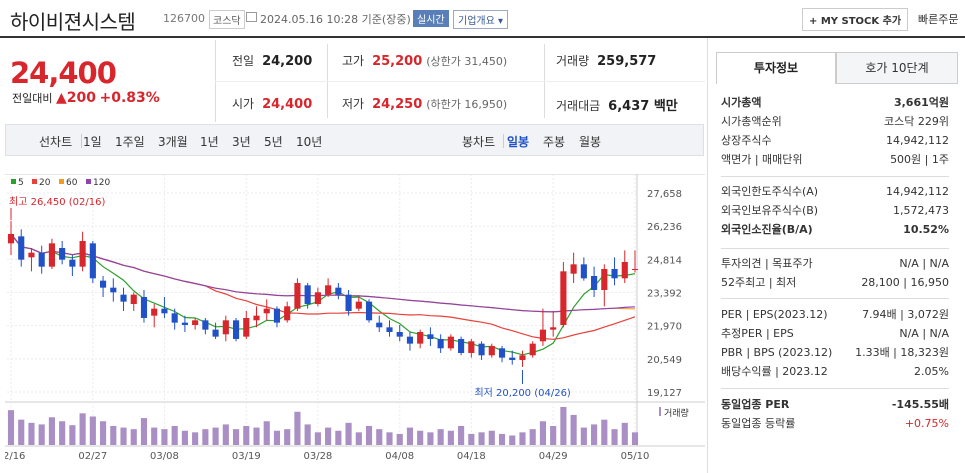 This screenshot has height=473, width=965. Describe the element at coordinates (664, 194) in the screenshot. I see `y-tick-label: 27,658` at that location.